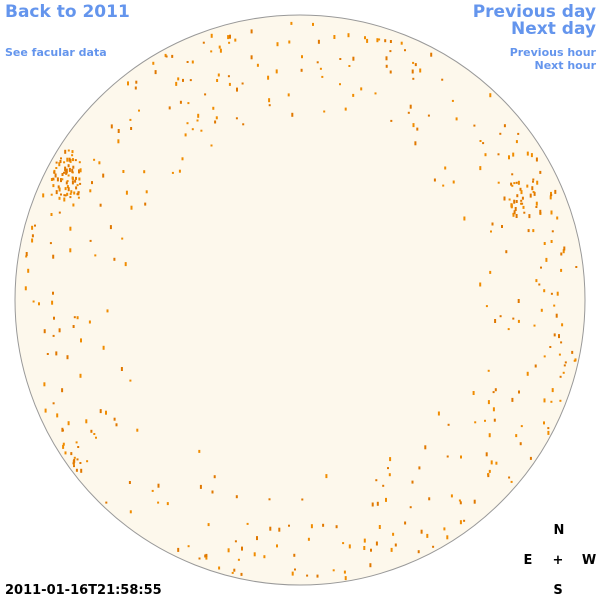 The height and width of the screenshot is (600, 600). What do you see at coordinates (559, 530) in the screenshot?
I see `compass-n: N` at bounding box center [559, 530].